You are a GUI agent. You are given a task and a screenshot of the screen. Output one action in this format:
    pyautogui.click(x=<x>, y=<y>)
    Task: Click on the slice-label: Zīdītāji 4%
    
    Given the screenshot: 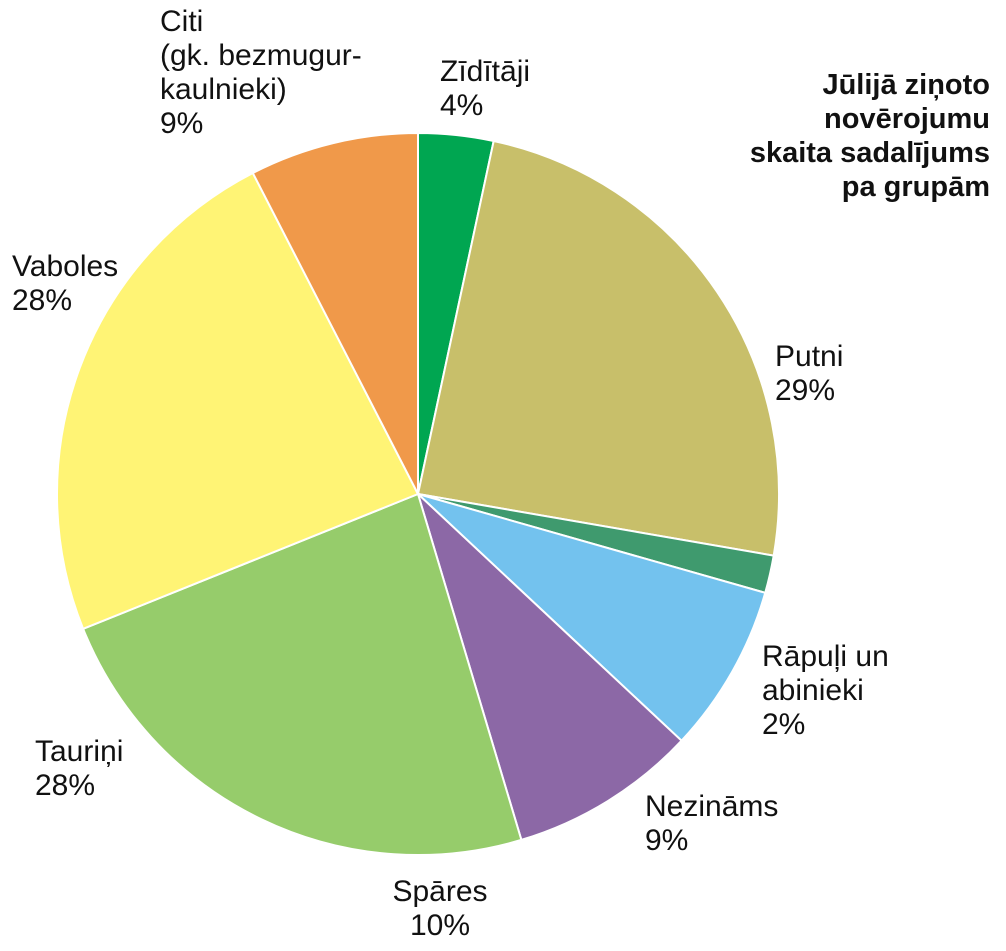 What is the action you would take?
    pyautogui.click(x=485, y=89)
    